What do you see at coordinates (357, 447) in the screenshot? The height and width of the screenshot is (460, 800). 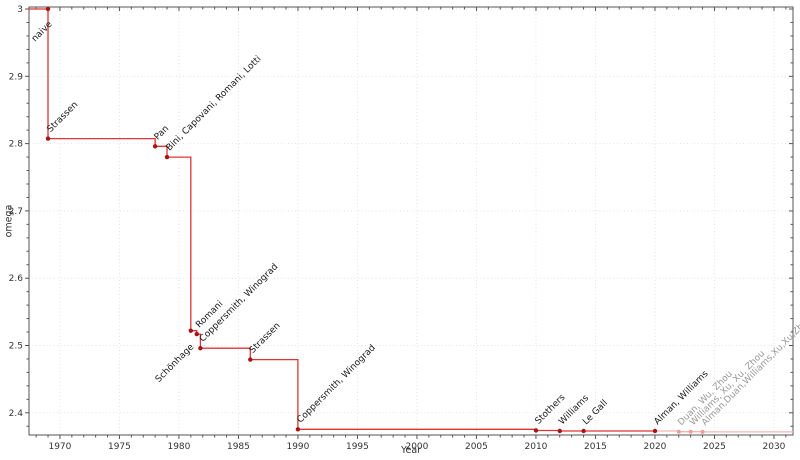 I see `x-tick-label: 1995` at bounding box center [357, 447].